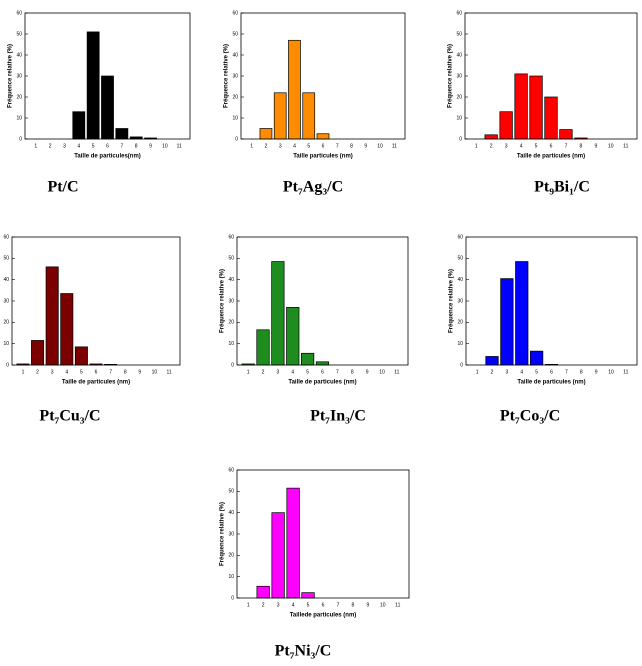 Image resolution: width=642 pixels, height=666 pixels. I want to click on x-axis-label: Taillede particules (nm), so click(323, 616).